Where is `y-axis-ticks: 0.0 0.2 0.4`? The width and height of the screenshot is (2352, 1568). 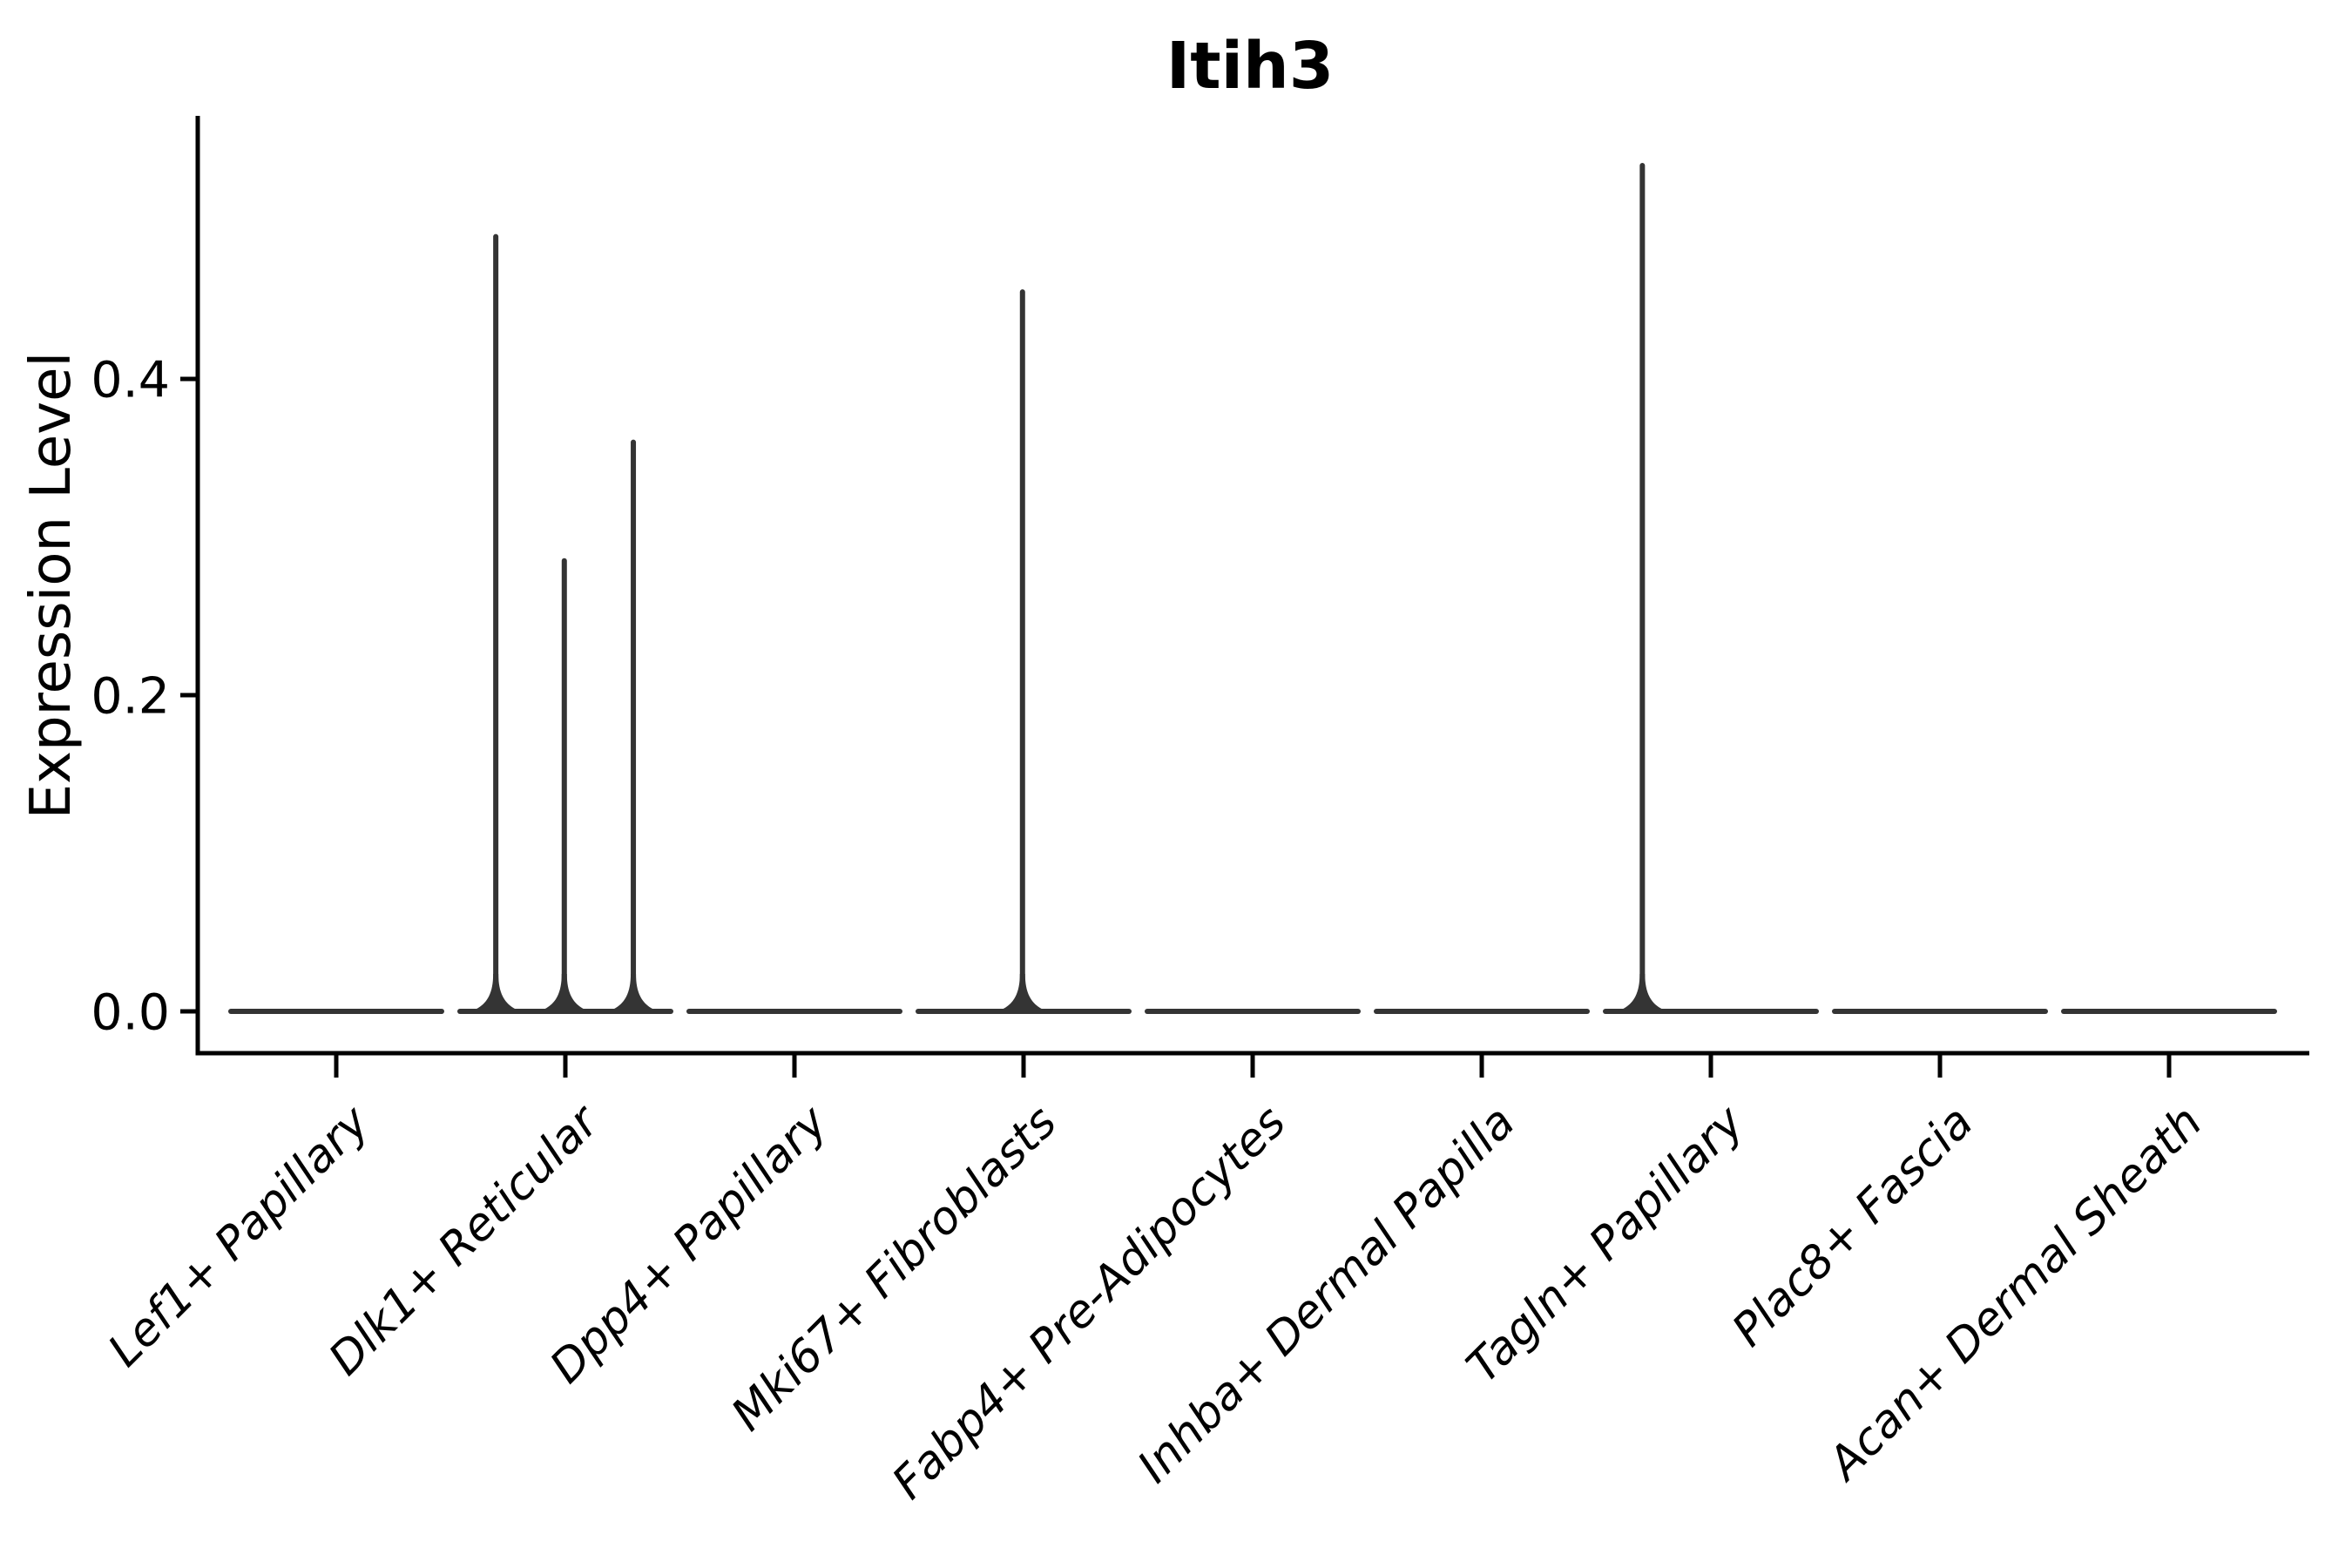 y-axis-ticks: 0.0 0.2 0.4 is located at coordinates (145, 697).